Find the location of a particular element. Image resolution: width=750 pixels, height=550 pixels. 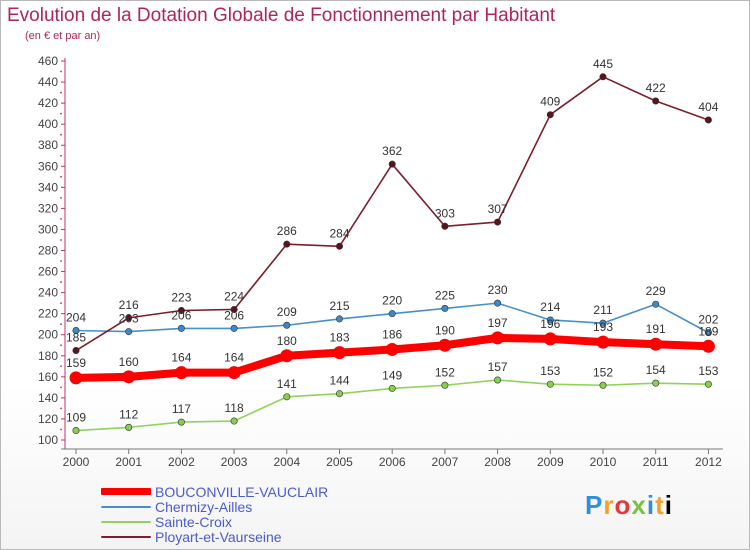

data-label-bouconville: 193 is located at coordinates (603, 327).